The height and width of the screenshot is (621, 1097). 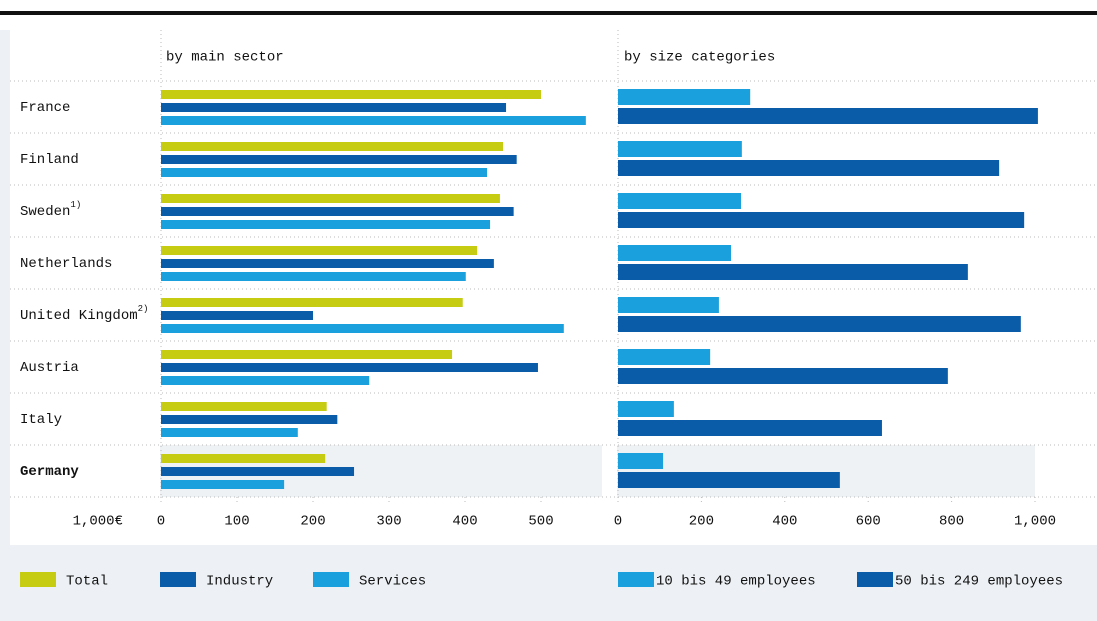 I want to click on category-name: Finland, so click(x=49, y=160).